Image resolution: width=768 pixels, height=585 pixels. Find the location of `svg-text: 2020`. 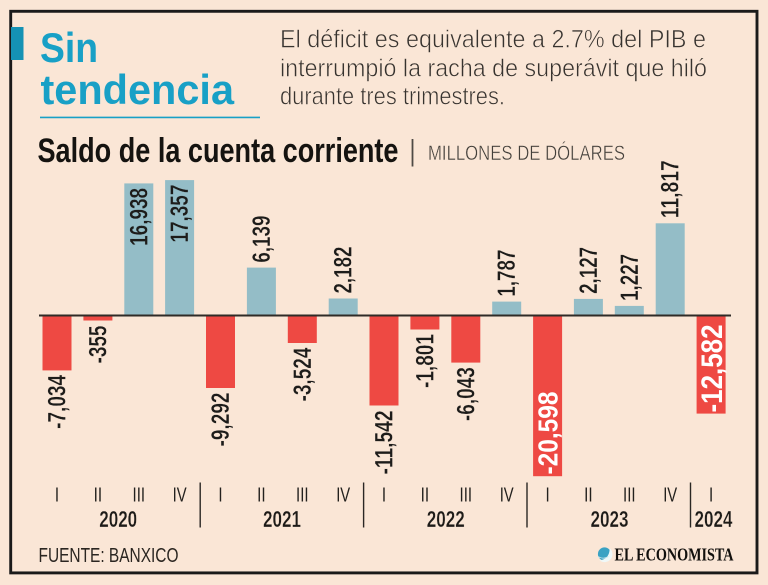

svg-text: 2020 is located at coordinates (118, 519).